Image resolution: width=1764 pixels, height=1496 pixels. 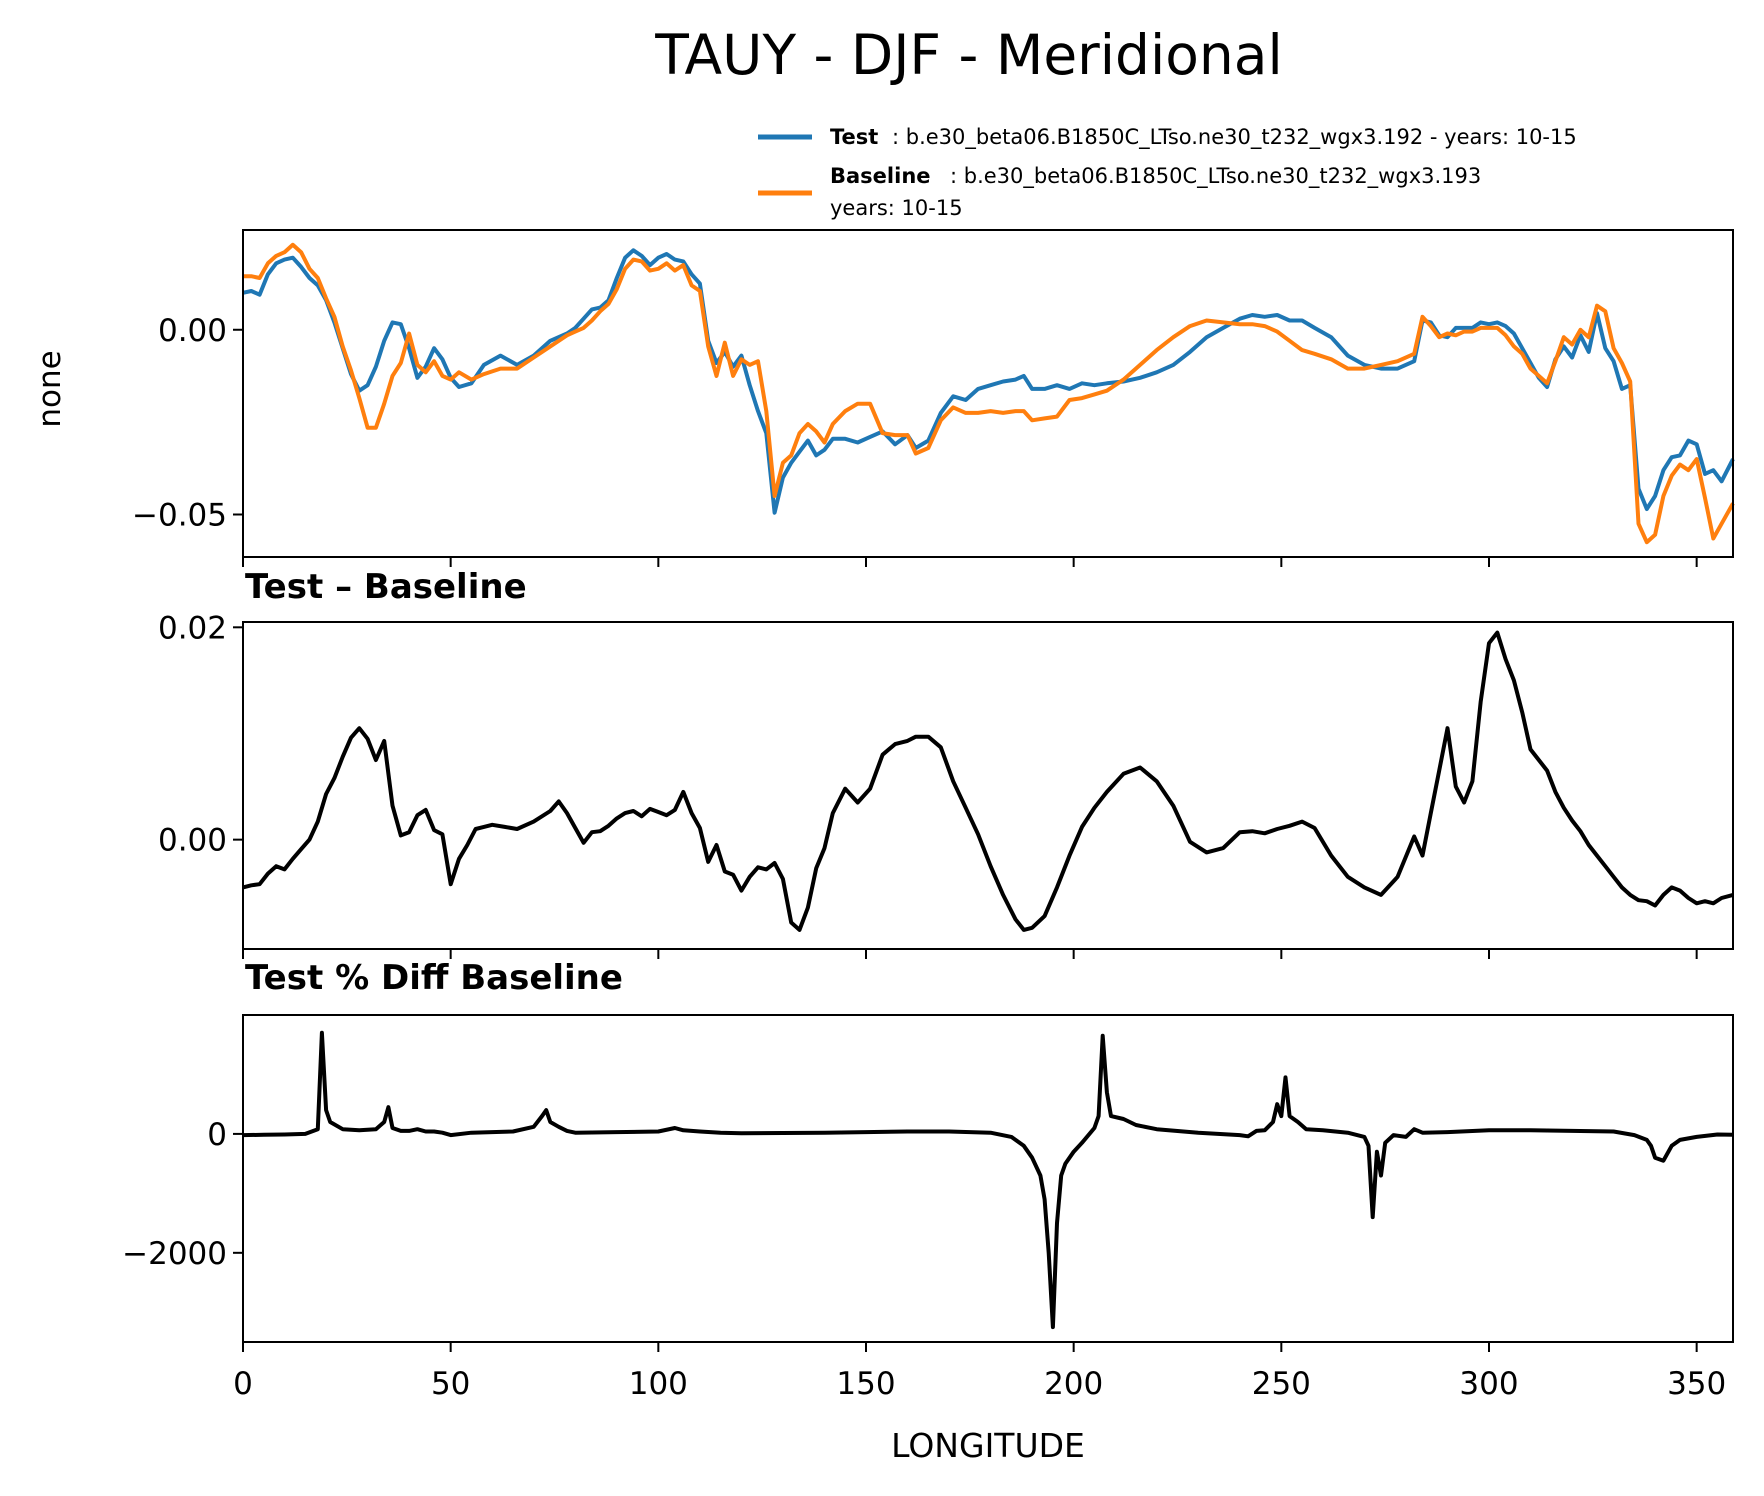 I want to click on x-axis-ticks: 0 50 100 150 200 250 300 350, so click(x=979, y=1384).